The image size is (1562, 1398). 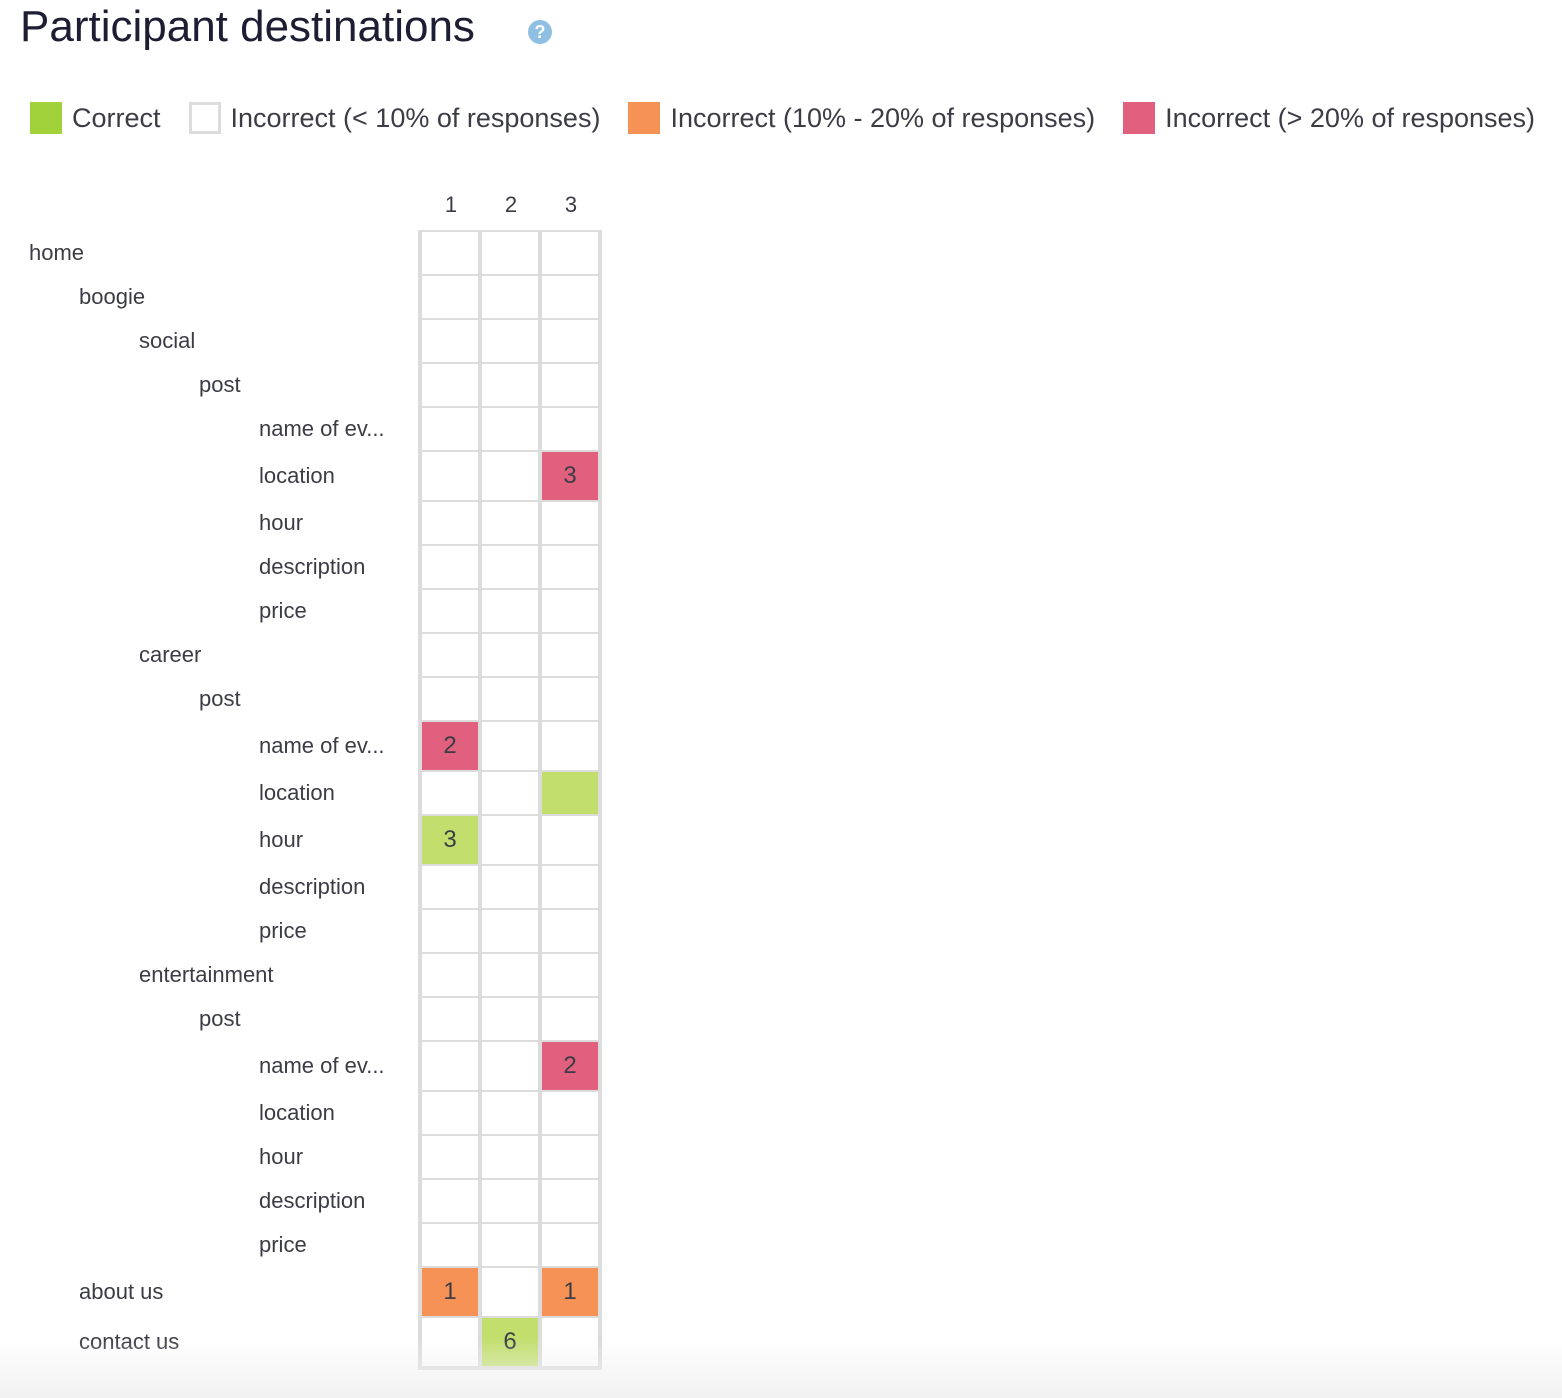 What do you see at coordinates (540, 32) in the screenshot?
I see `question-circle-icon: ?` at bounding box center [540, 32].